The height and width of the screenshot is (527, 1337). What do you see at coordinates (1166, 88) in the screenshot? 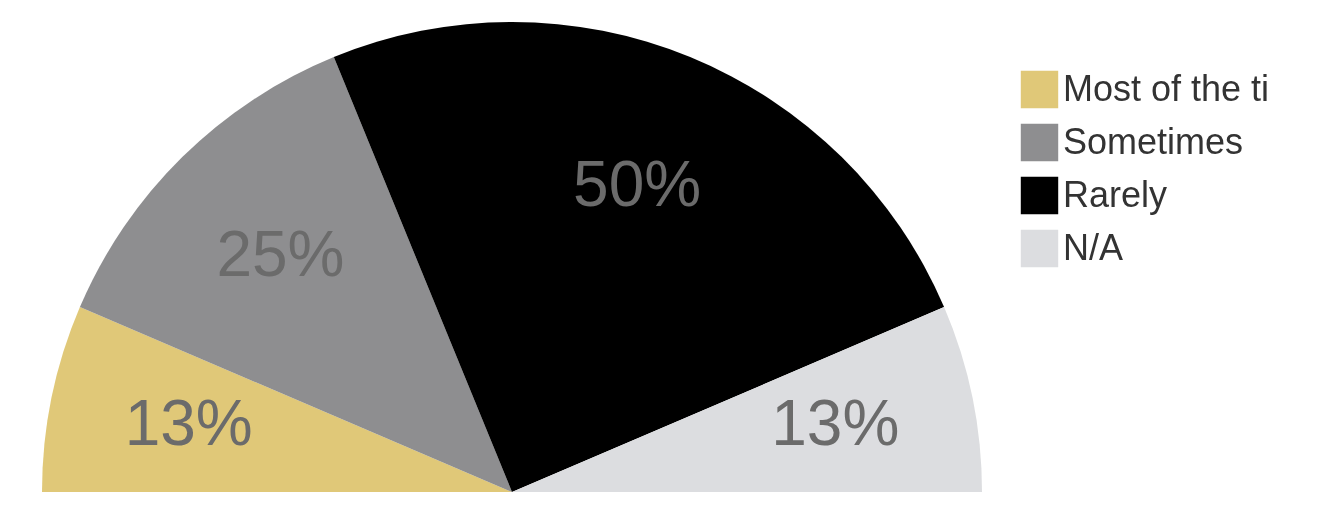
I see `legend-label: Most of the ti` at bounding box center [1166, 88].